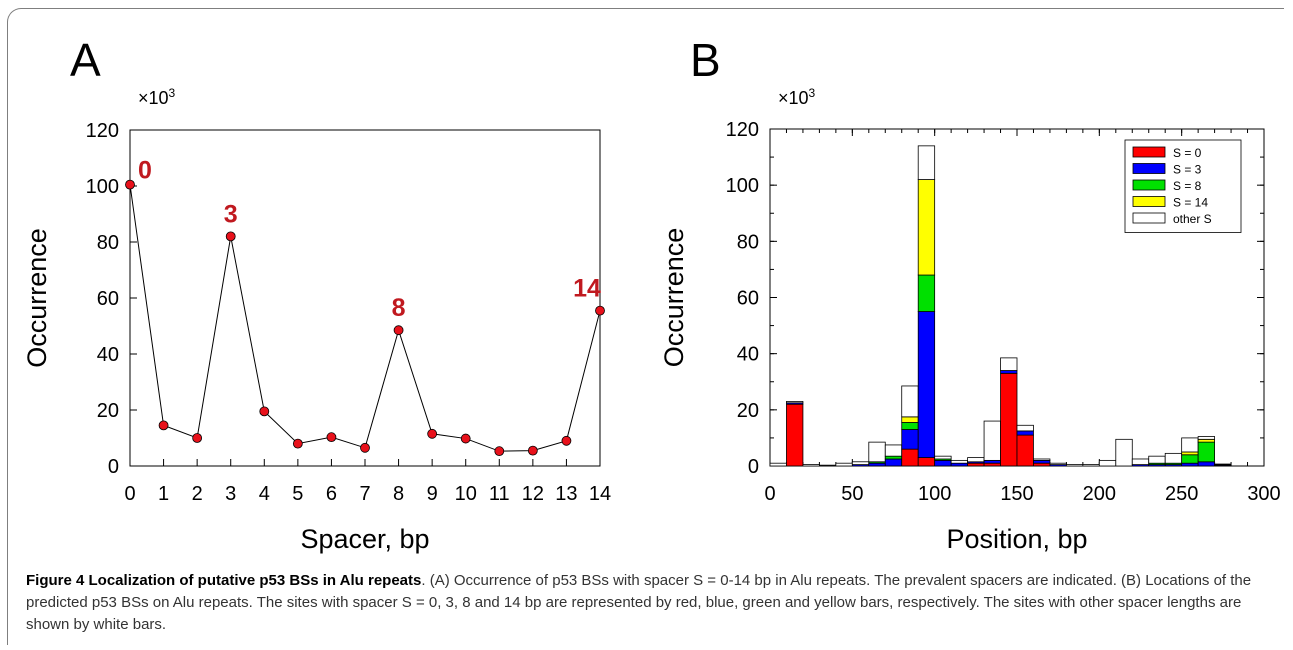  What do you see at coordinates (1187, 170) in the screenshot?
I see `legend-label: S = 3` at bounding box center [1187, 170].